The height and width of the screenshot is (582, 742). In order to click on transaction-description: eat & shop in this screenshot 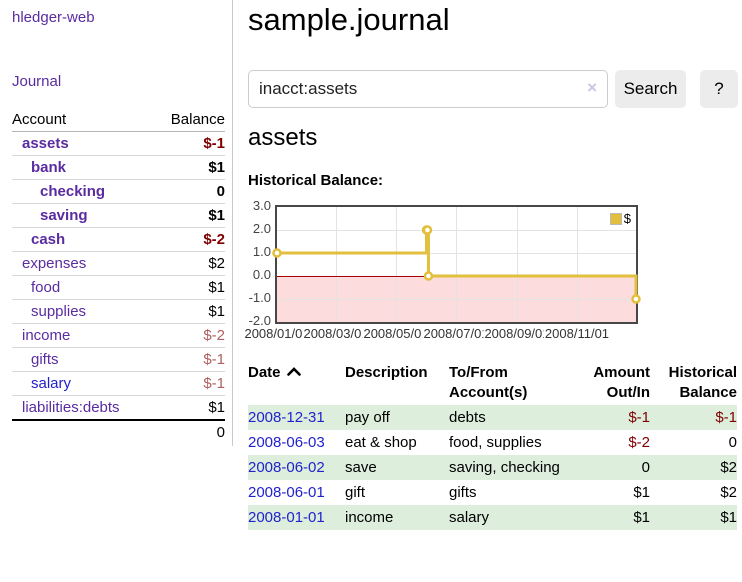, I will do `click(381, 442)`.